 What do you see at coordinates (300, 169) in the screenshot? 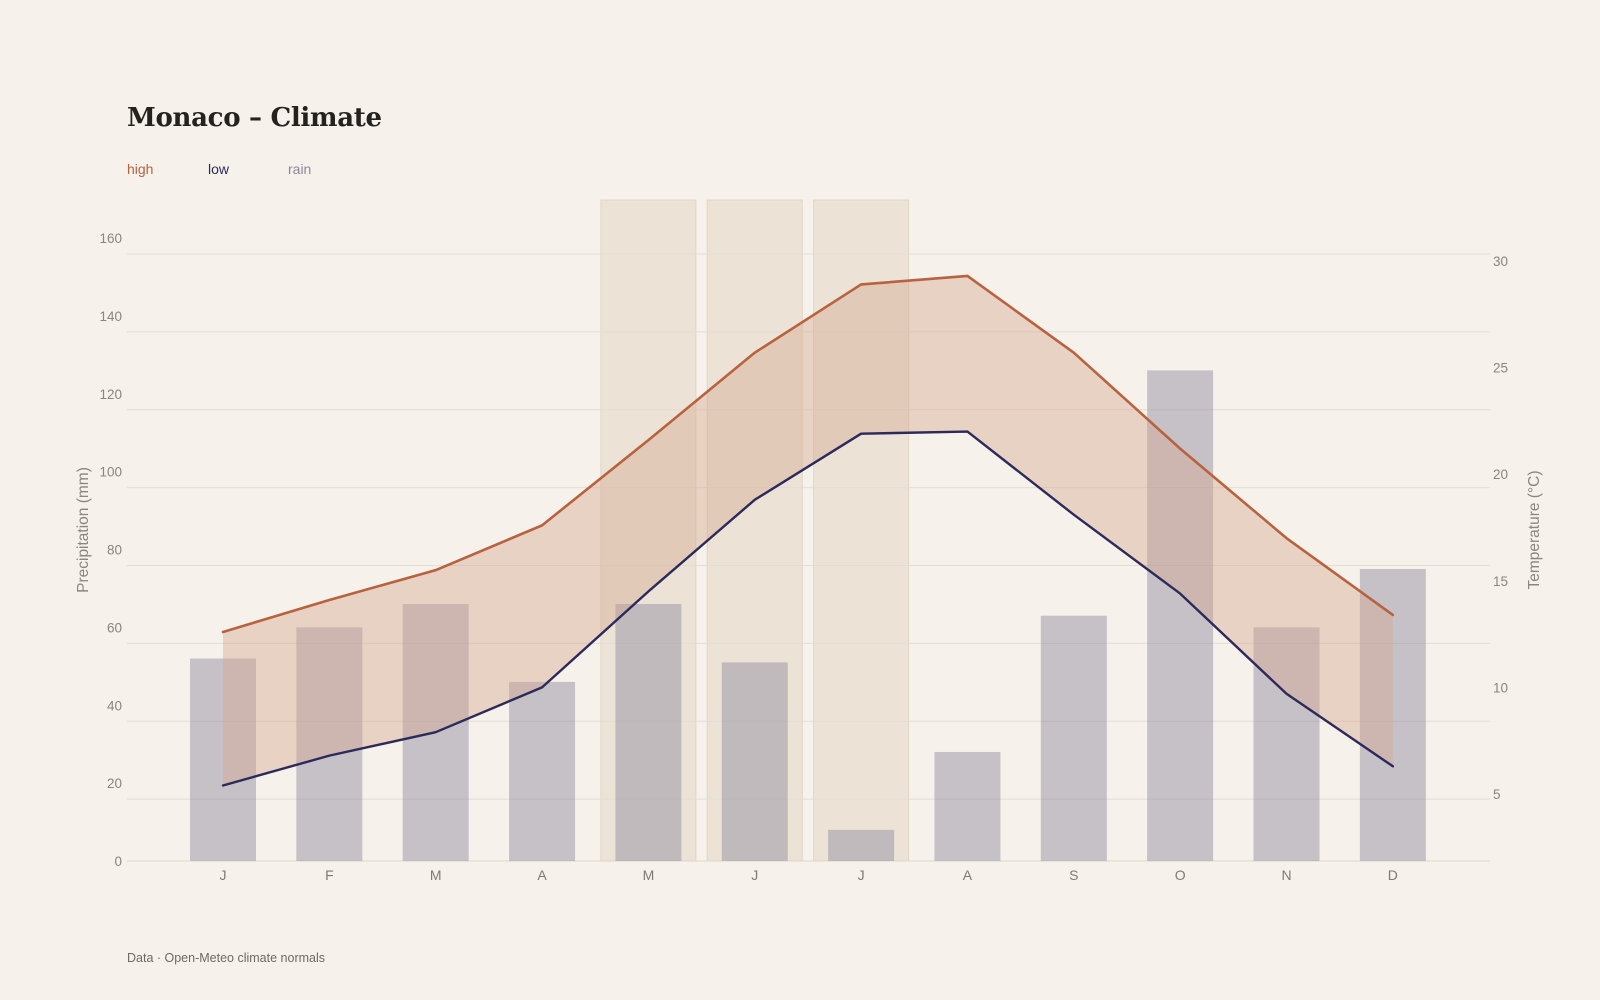
I see `legend-rain: rain` at bounding box center [300, 169].